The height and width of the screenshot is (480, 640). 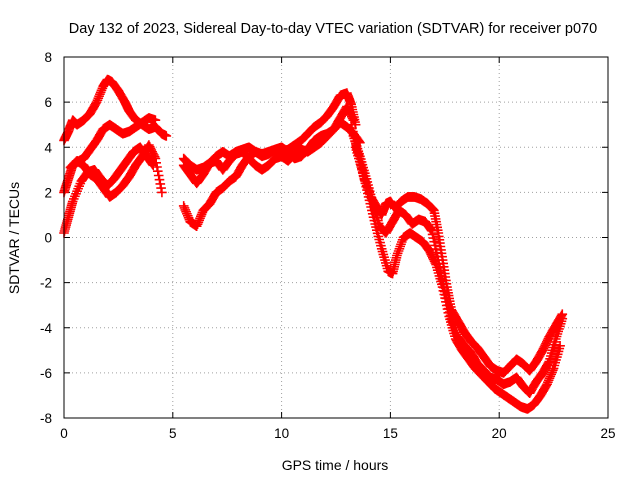 I want to click on x-tick-label: 20, so click(x=499, y=433).